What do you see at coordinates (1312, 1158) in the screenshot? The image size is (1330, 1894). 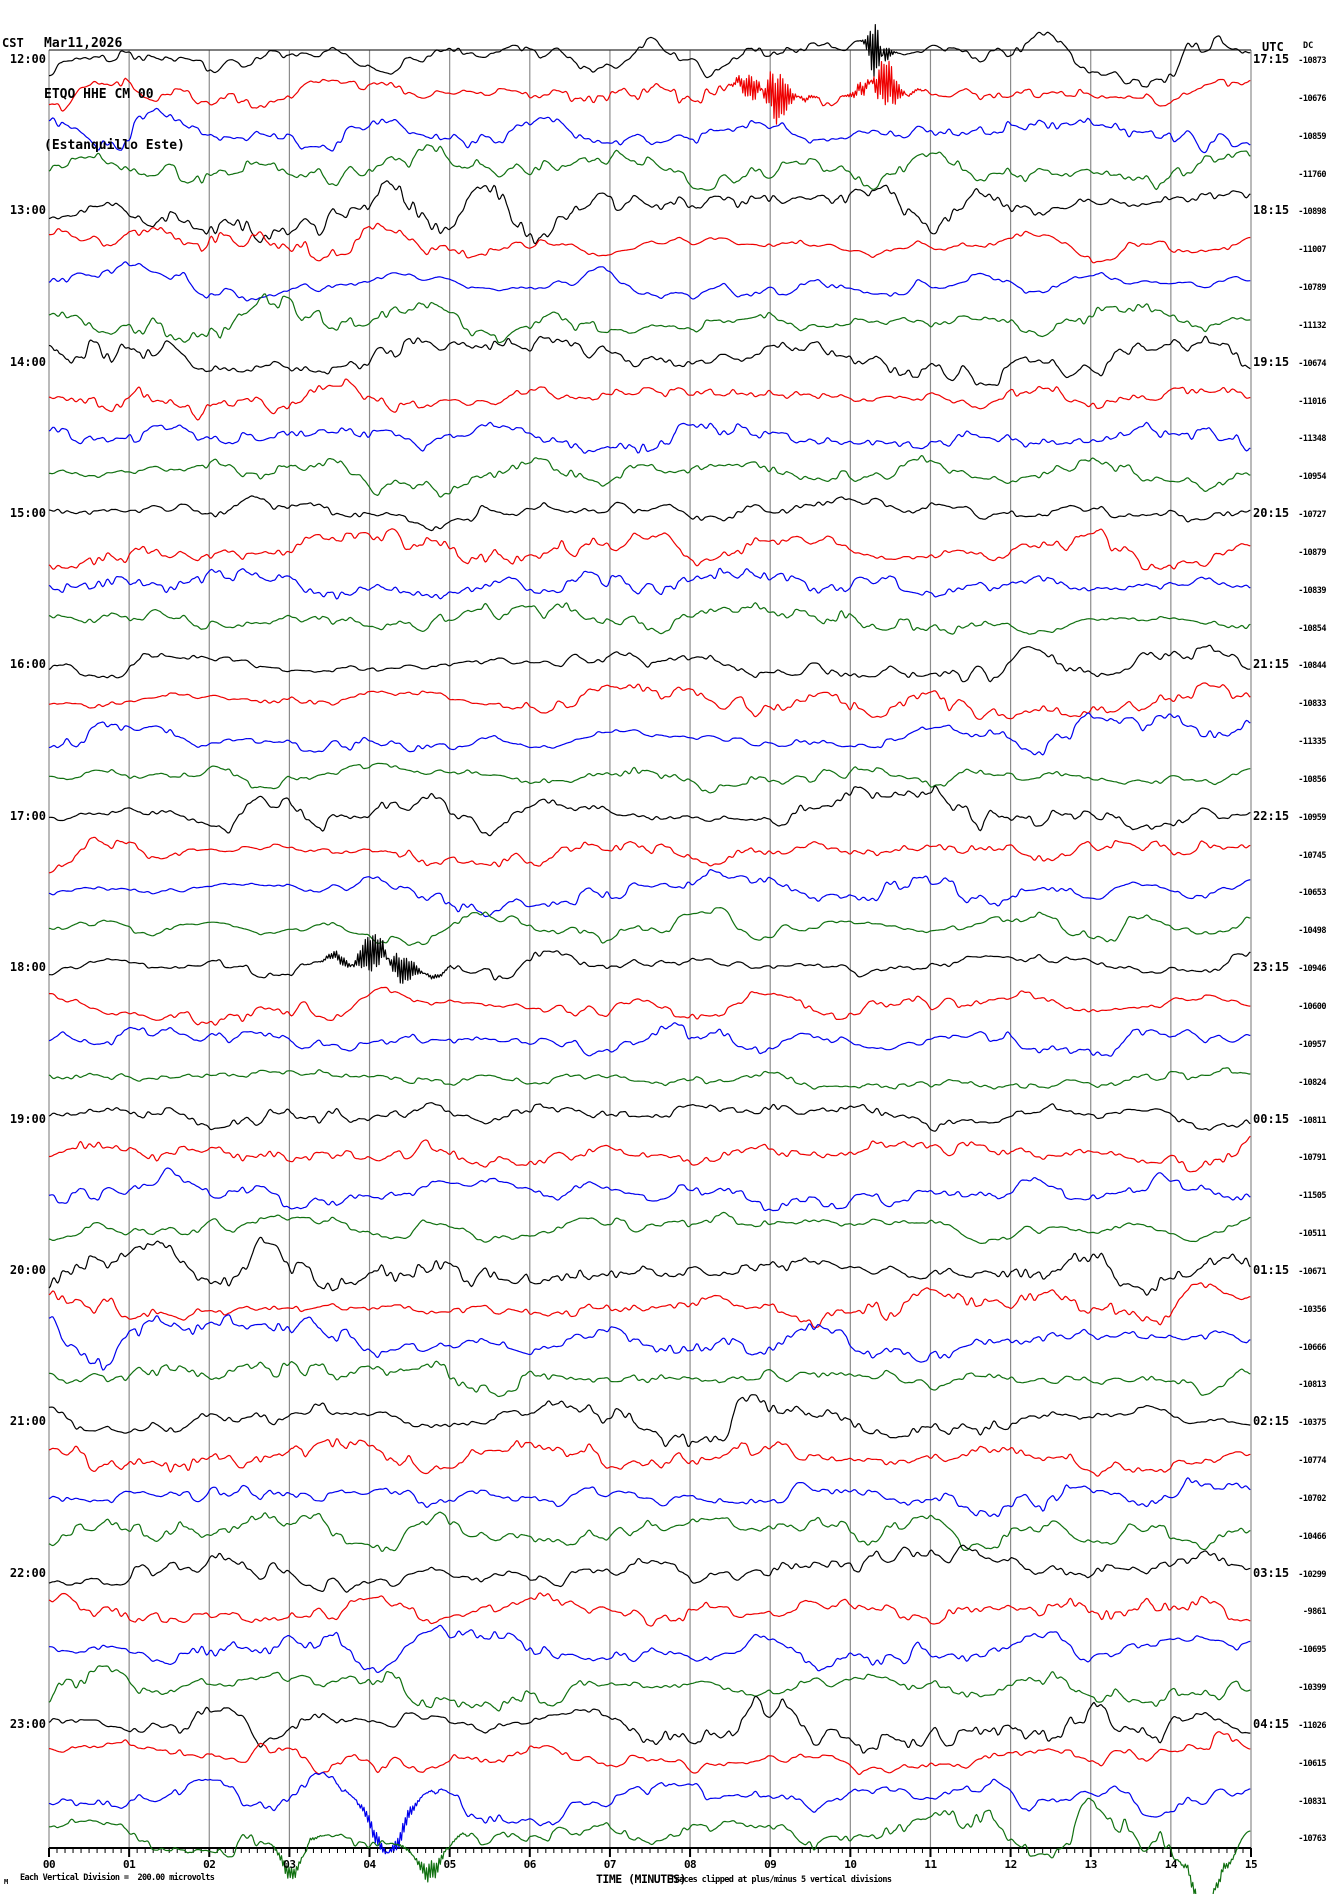 I see `dc-value-label: -10791` at bounding box center [1312, 1158].